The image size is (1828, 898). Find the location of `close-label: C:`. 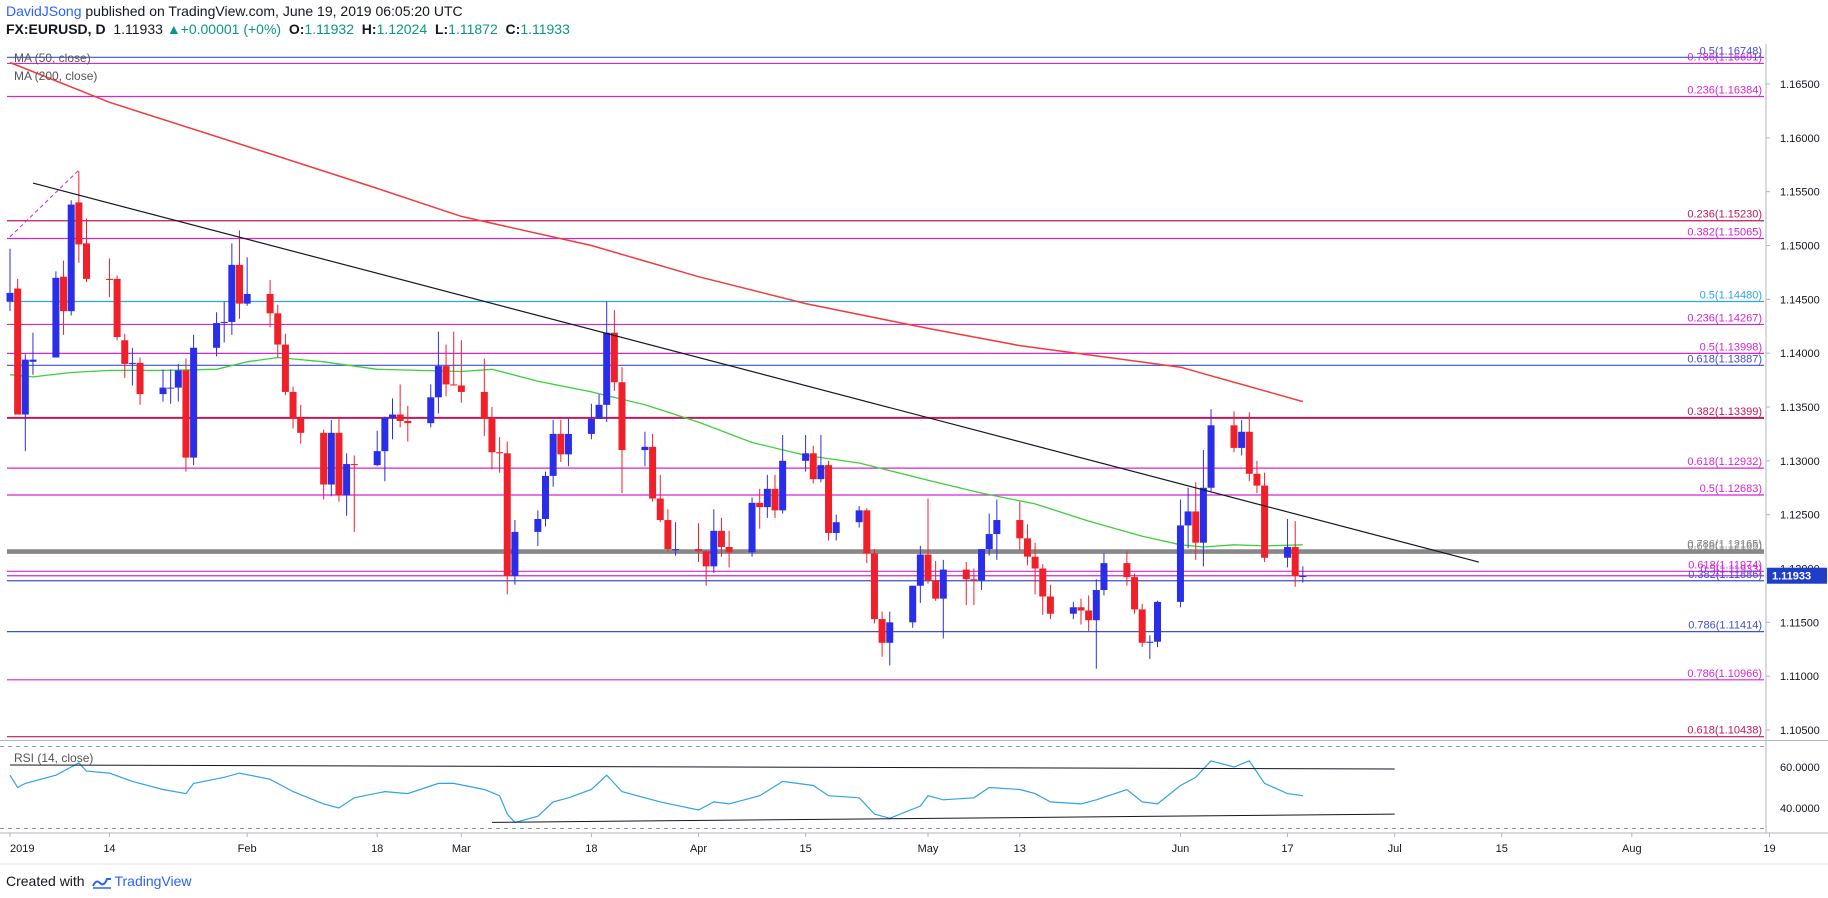

close-label: C: is located at coordinates (513, 29).